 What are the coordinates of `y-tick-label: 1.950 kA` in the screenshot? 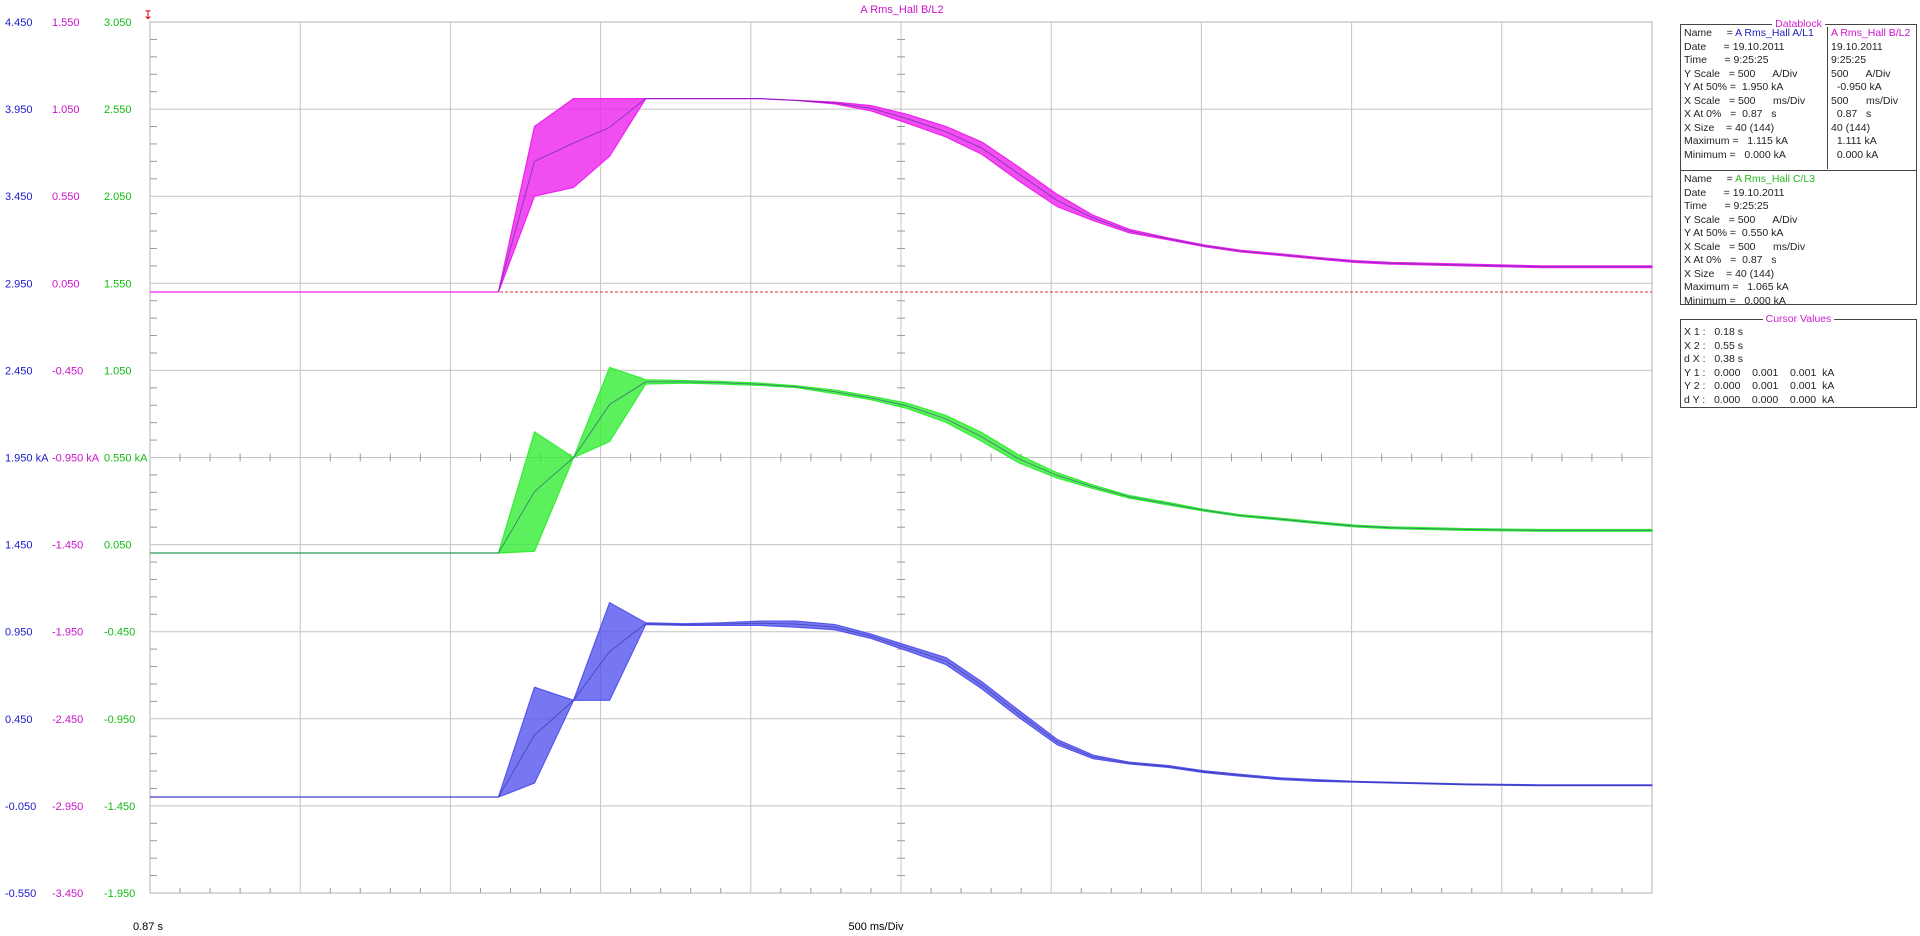 It's located at (27, 459).